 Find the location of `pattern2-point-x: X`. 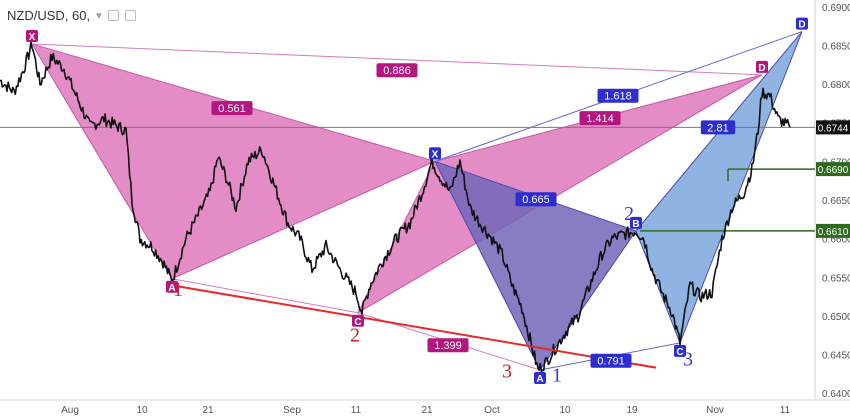

pattern2-point-x: X is located at coordinates (435, 153).